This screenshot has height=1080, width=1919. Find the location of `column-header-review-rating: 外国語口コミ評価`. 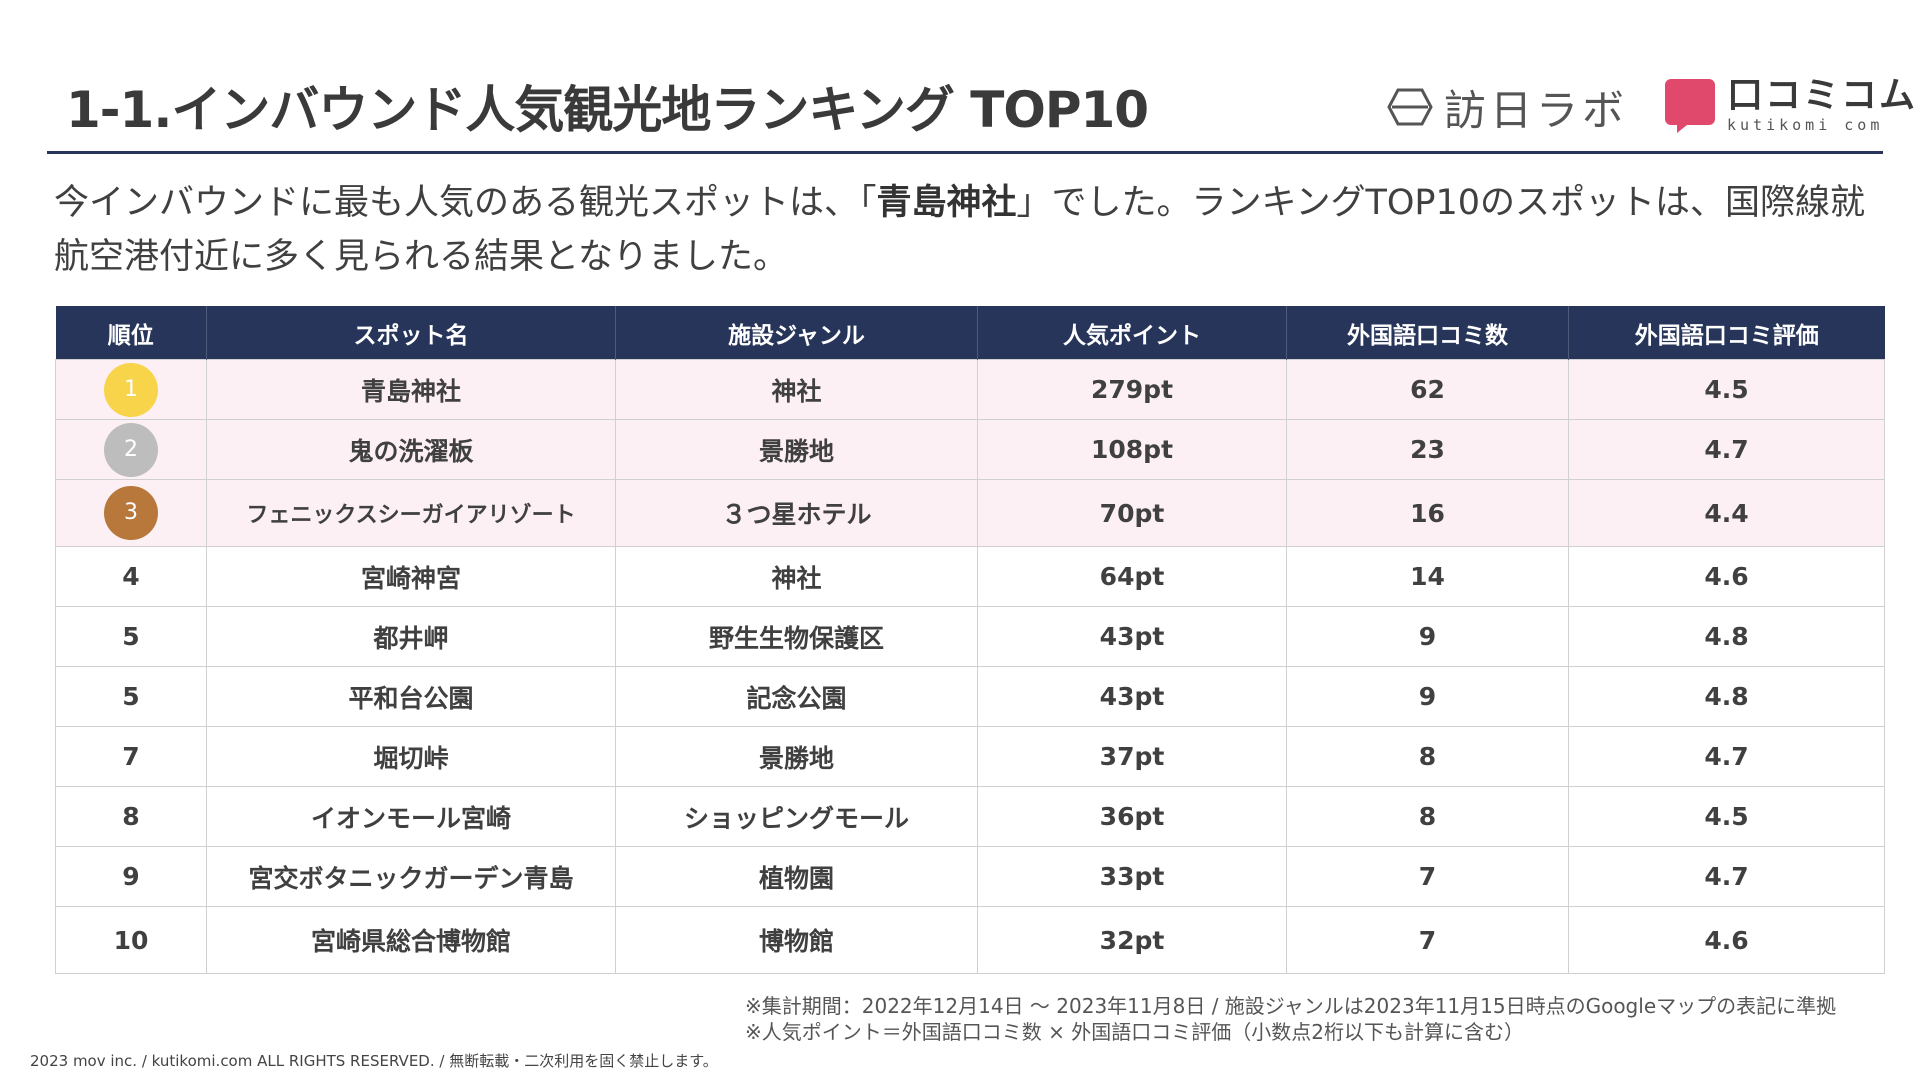

column-header-review-rating: 外国語口コミ評価 is located at coordinates (1726, 333).